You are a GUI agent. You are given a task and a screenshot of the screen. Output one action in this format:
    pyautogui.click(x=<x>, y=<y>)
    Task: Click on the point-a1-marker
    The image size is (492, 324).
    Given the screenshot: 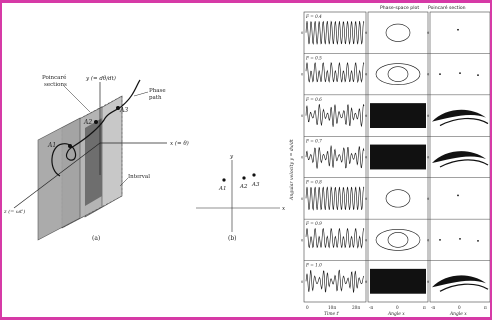 What is the action you would take?
    pyautogui.click(x=70, y=146)
    